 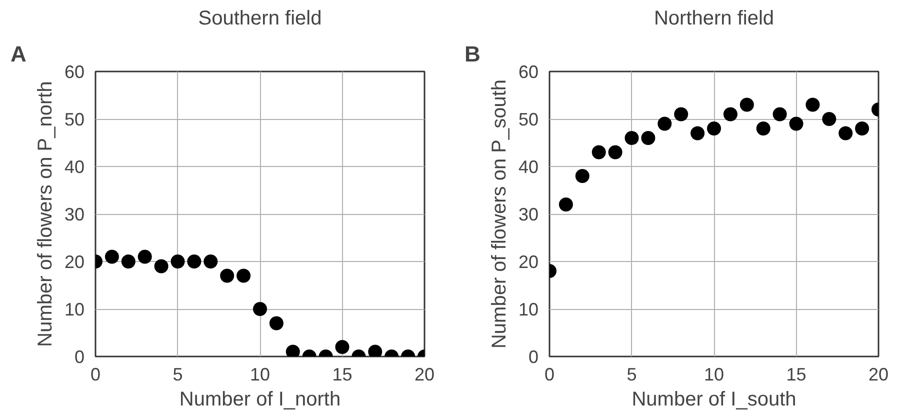 What do you see at coordinates (714, 19) in the screenshot?
I see `chart-title: Northern field` at bounding box center [714, 19].